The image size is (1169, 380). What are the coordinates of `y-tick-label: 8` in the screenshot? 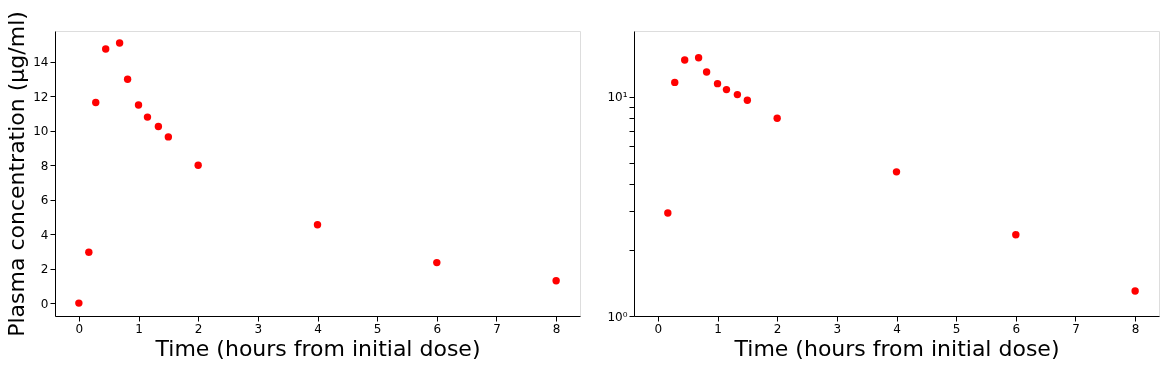 It's located at (44, 165).